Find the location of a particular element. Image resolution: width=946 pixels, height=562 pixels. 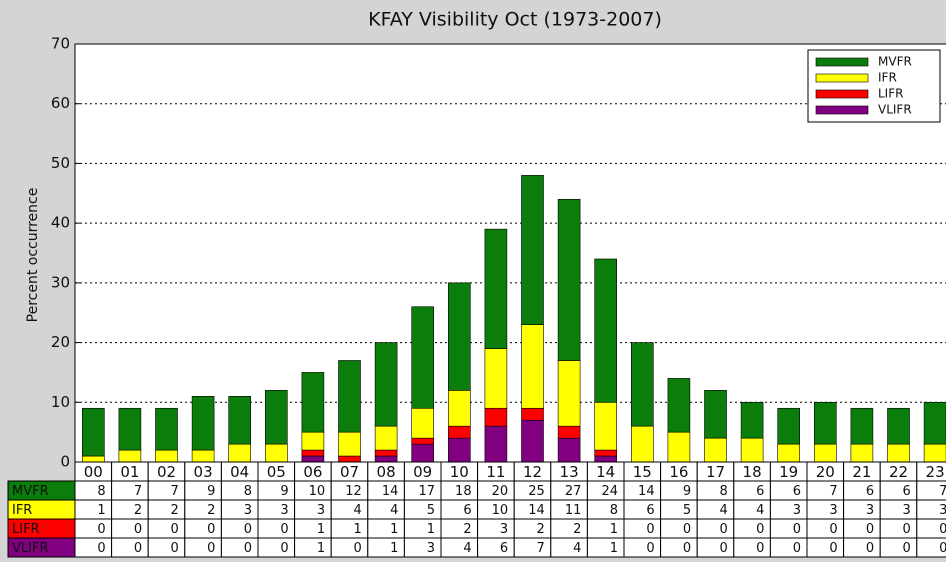

x-tick-label: 20 is located at coordinates (825, 472).